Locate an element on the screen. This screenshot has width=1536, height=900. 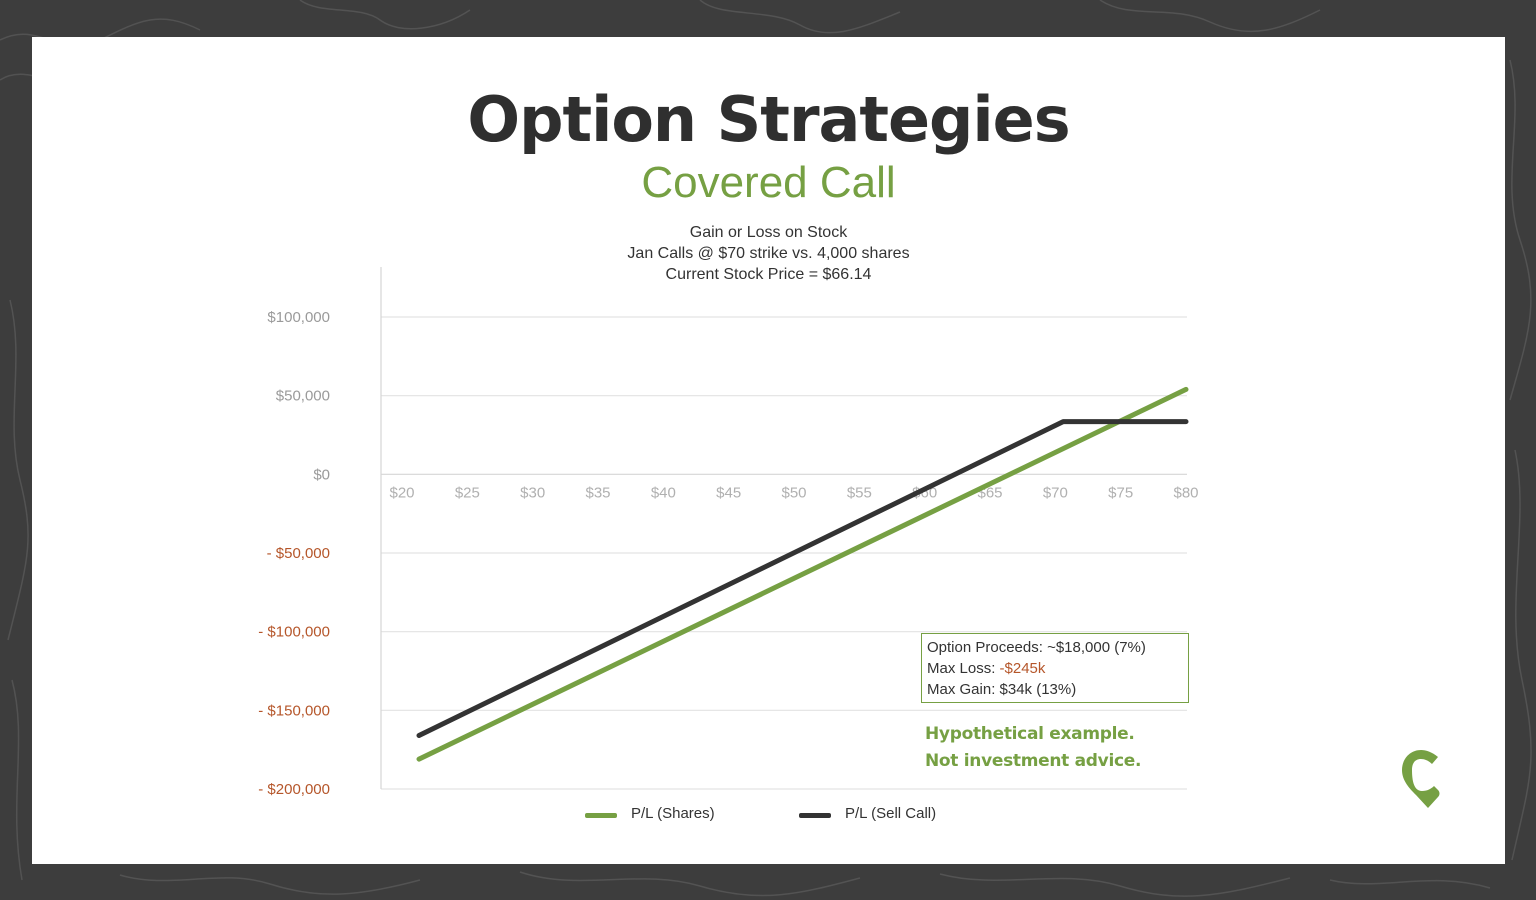
y-tick-label-0: $100,000 is located at coordinates (298, 317).